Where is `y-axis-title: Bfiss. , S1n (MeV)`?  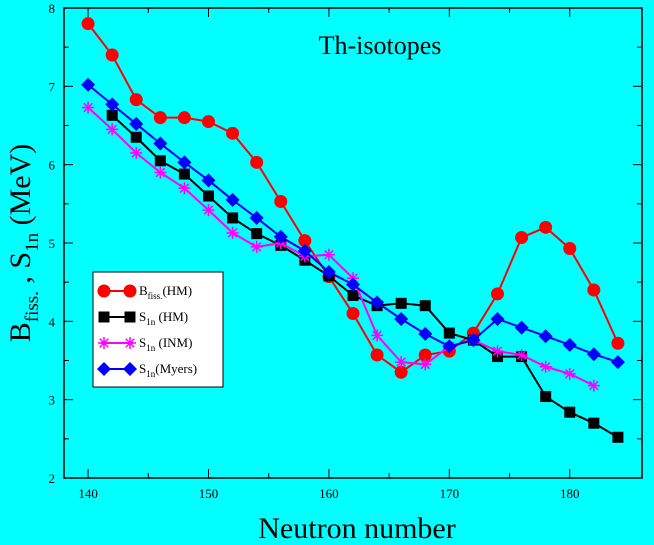 y-axis-title: Bfiss. , S1n (MeV) is located at coordinates (23, 243).